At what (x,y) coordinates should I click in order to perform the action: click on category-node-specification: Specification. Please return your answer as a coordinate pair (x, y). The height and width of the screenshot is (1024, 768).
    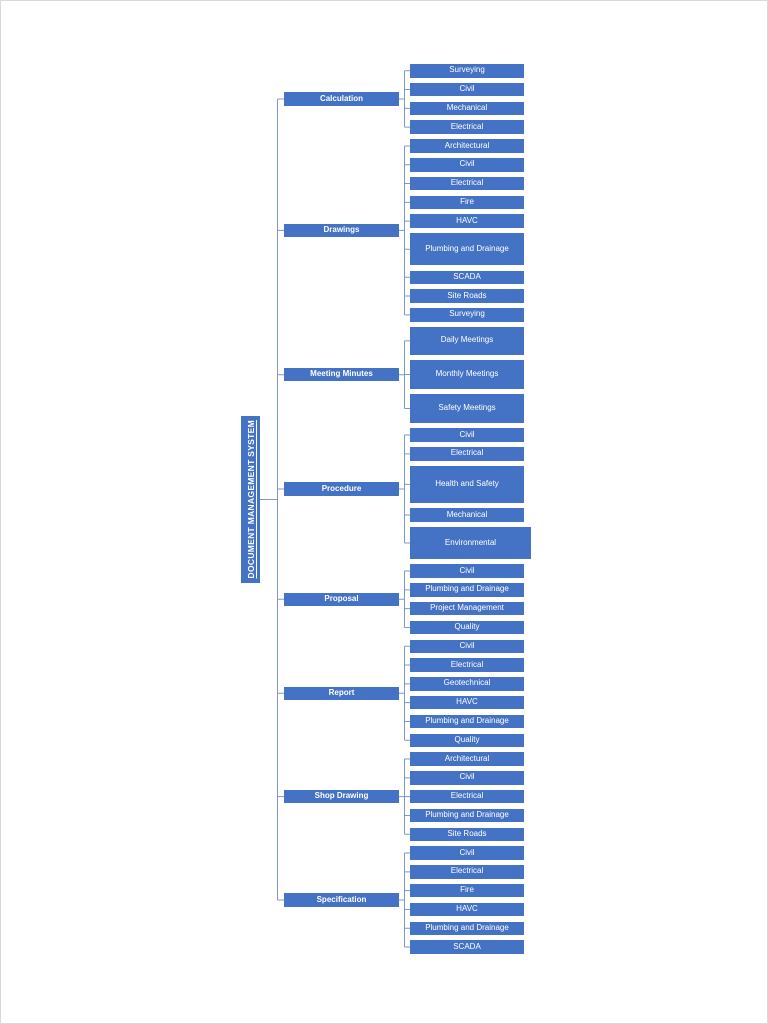
    Looking at the image, I should click on (341, 900).